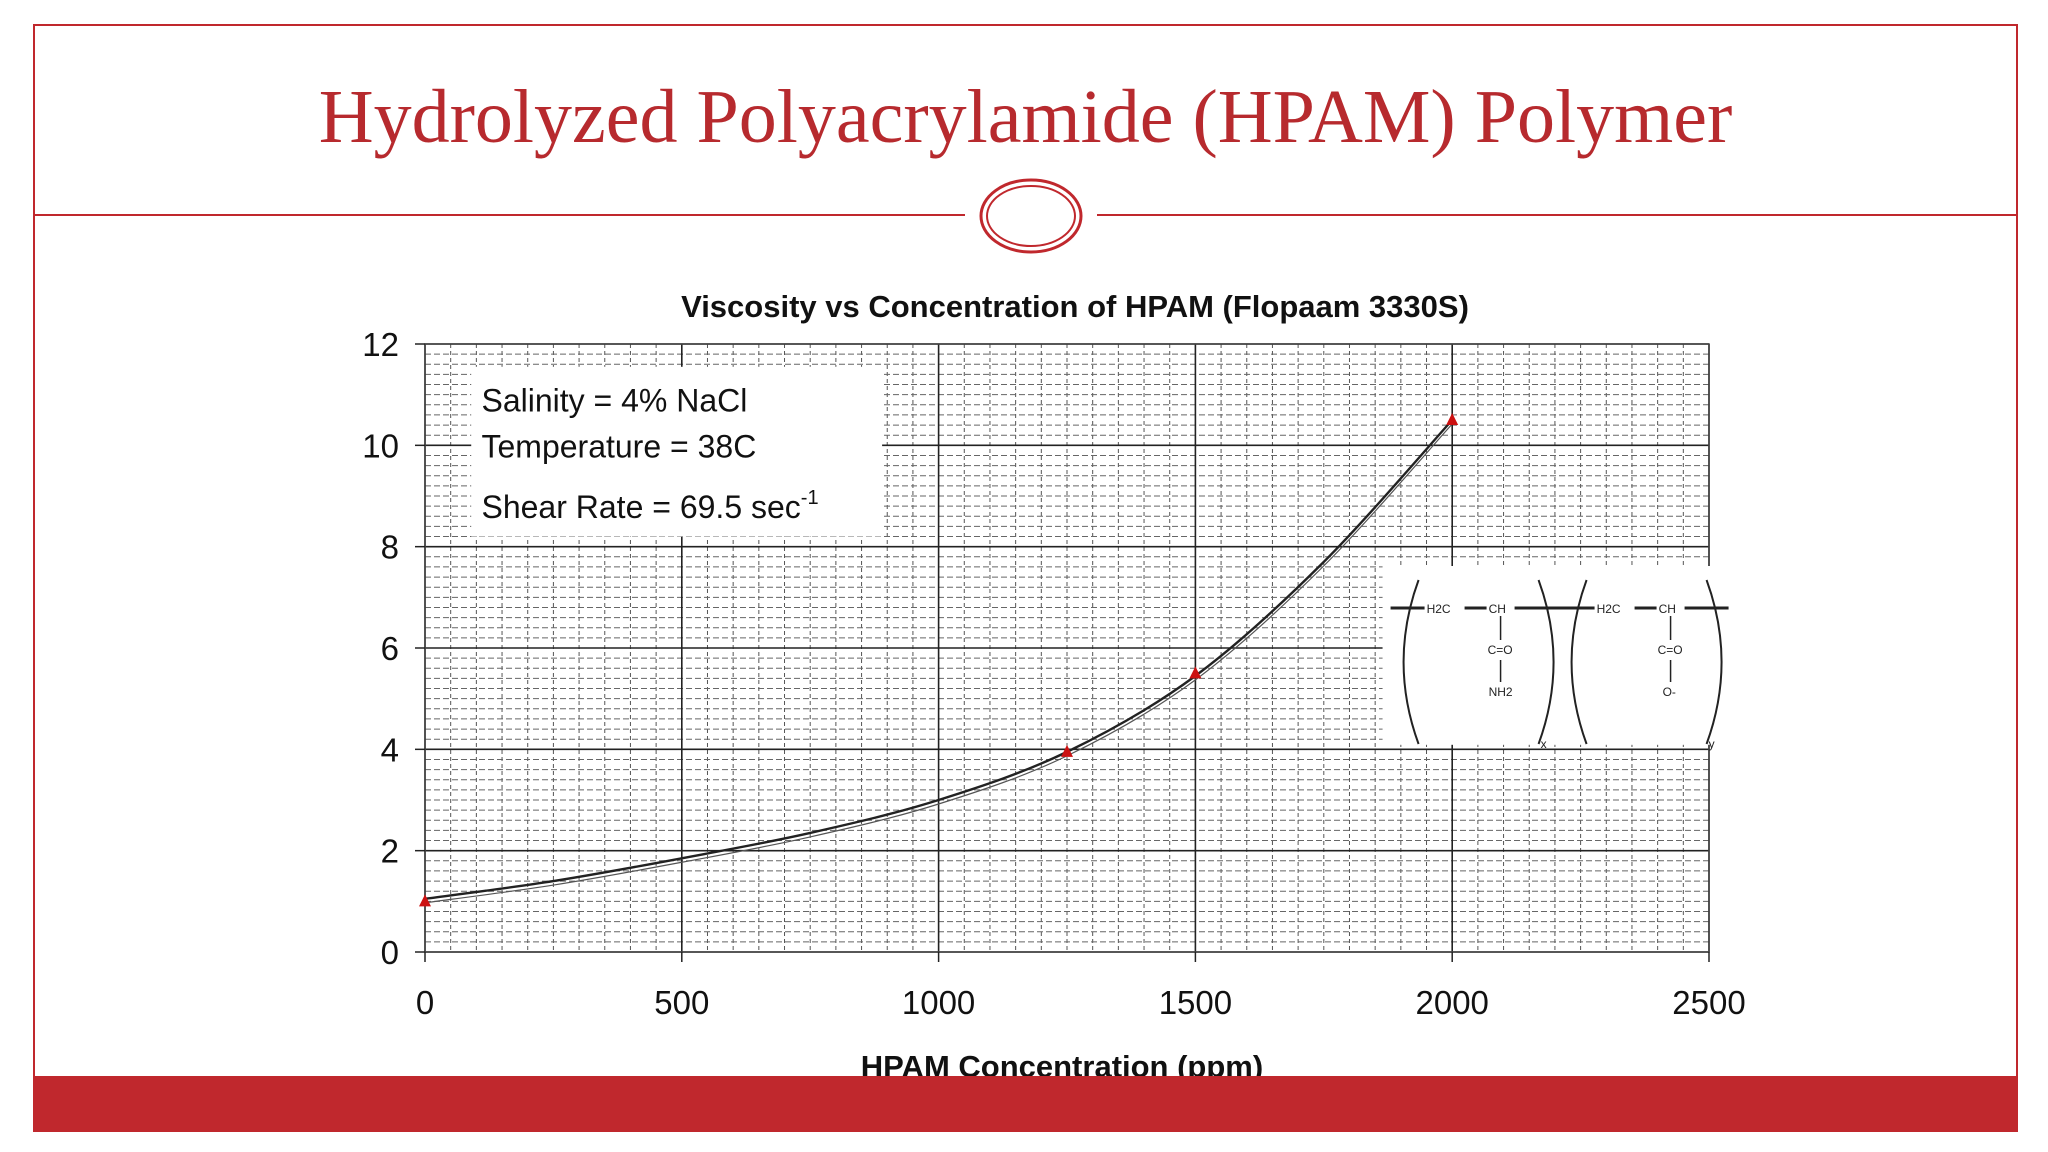 The image size is (2048, 1152). Describe the element at coordinates (614, 401) in the screenshot. I see `salinity-label: Salinity = 4% NaCl` at that location.